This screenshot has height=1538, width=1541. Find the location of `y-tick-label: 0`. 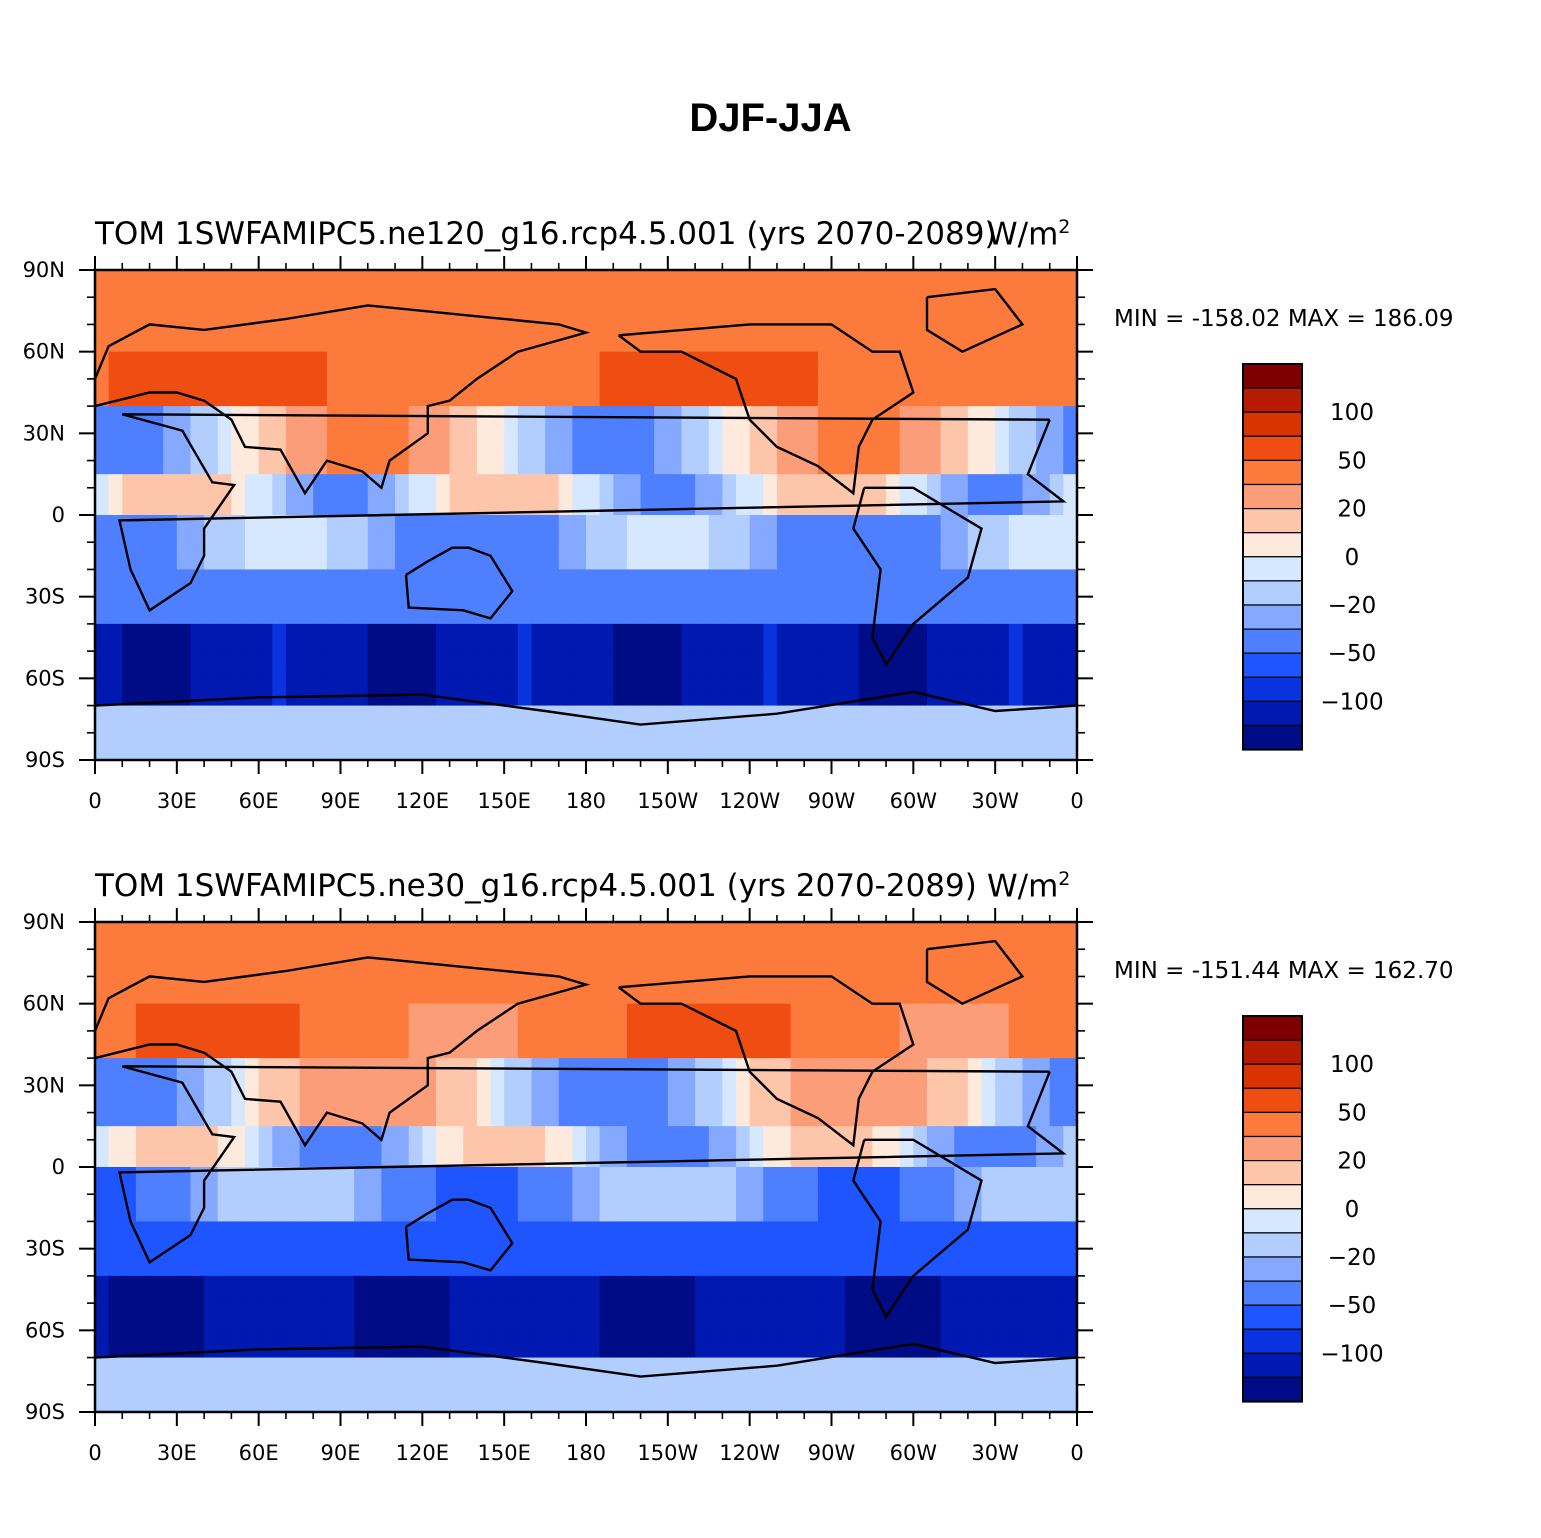

y-tick-label: 0 is located at coordinates (58, 515).